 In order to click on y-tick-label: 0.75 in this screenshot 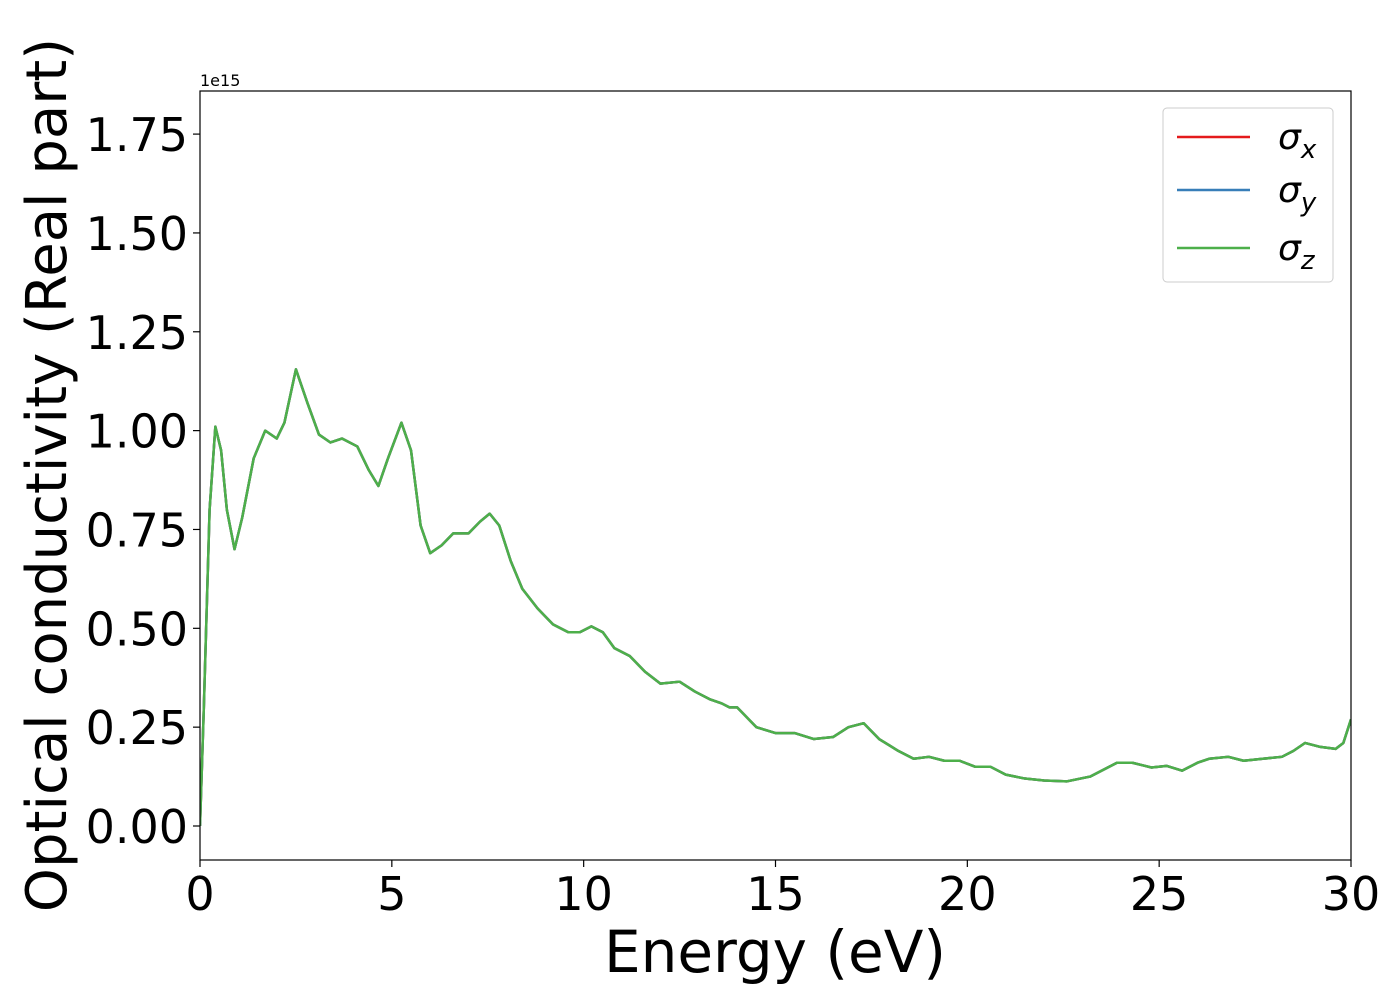, I will do `click(137, 530)`.